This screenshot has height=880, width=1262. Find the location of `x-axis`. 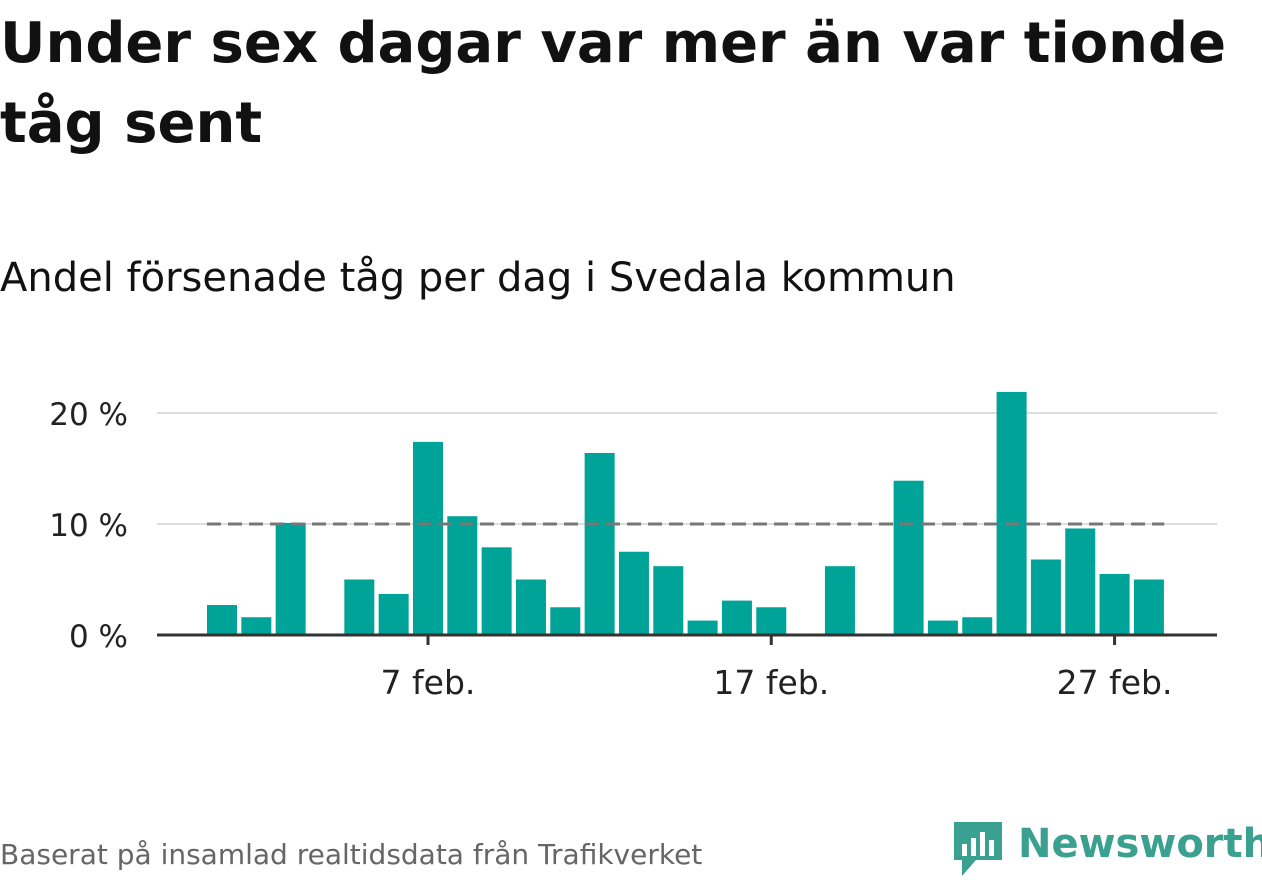

x-axis is located at coordinates (687, 639).